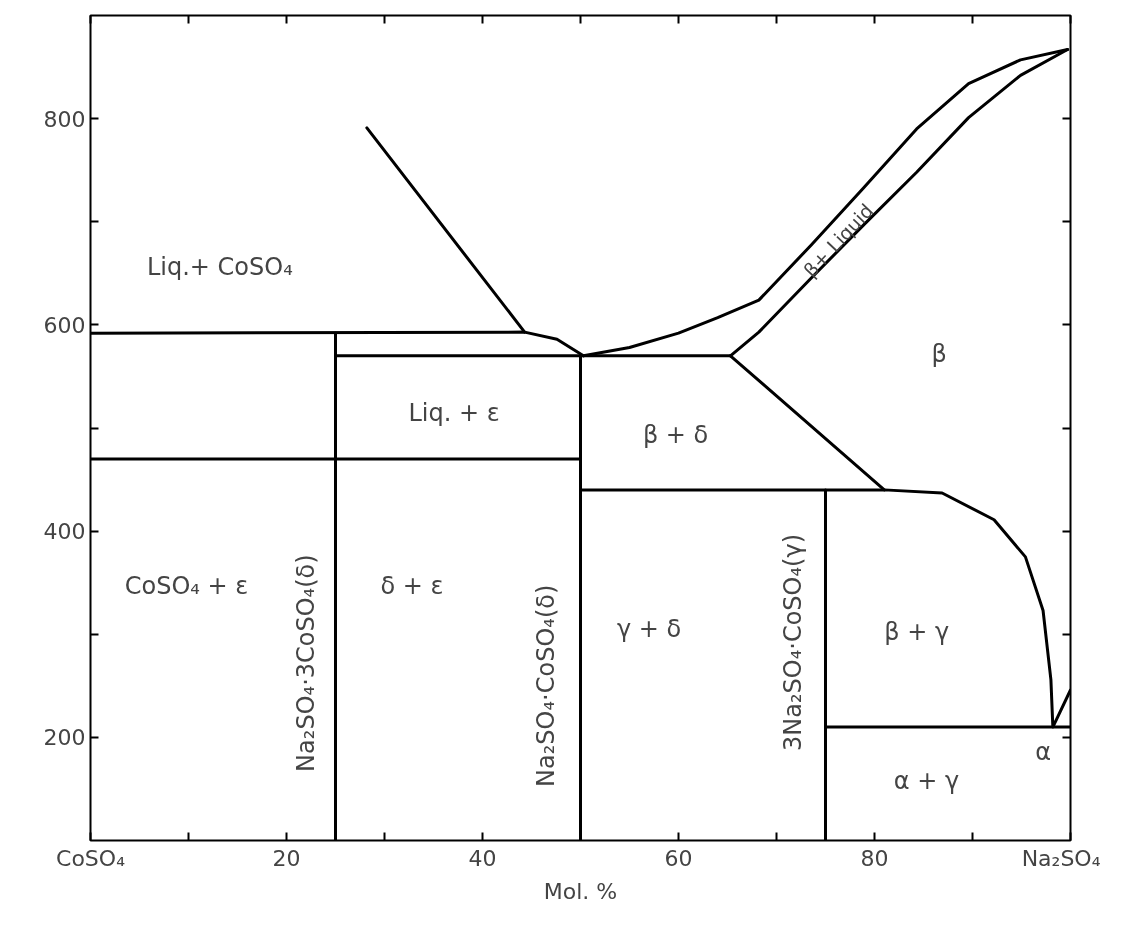  What do you see at coordinates (219, 267) in the screenshot?
I see `annotation: Liq.+ CoSO₄` at bounding box center [219, 267].